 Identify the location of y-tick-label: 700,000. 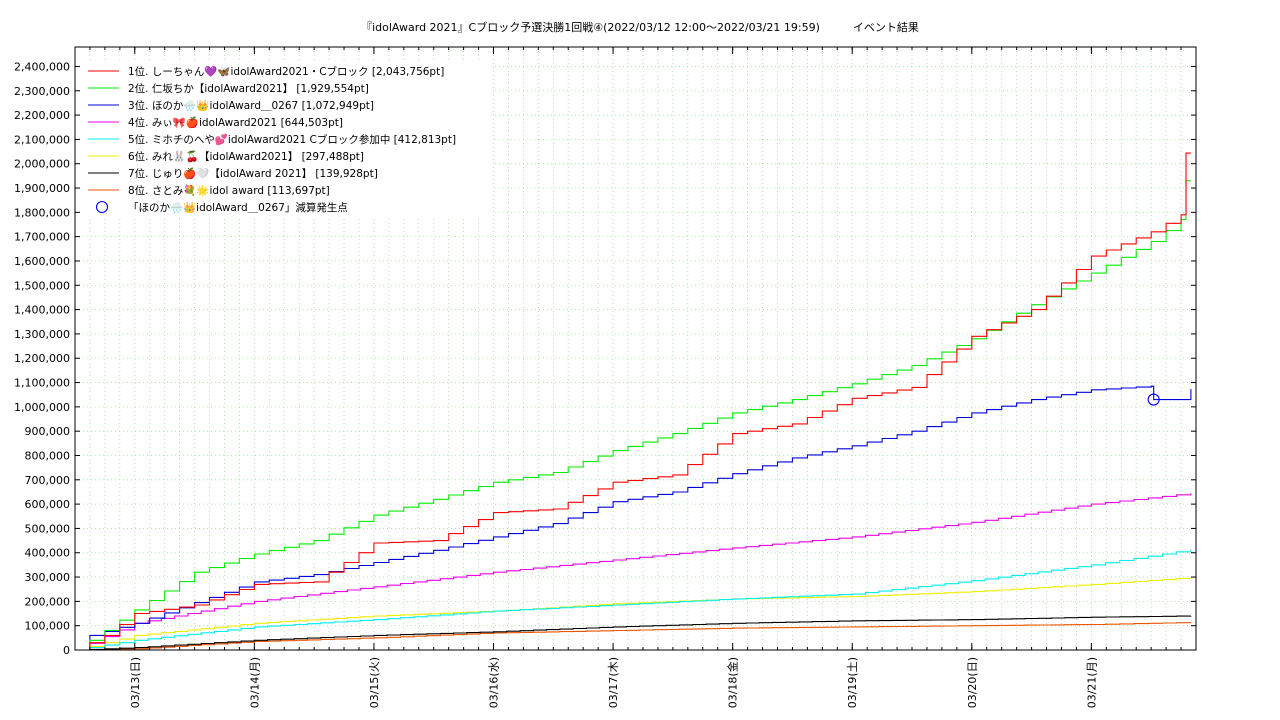
(48, 480).